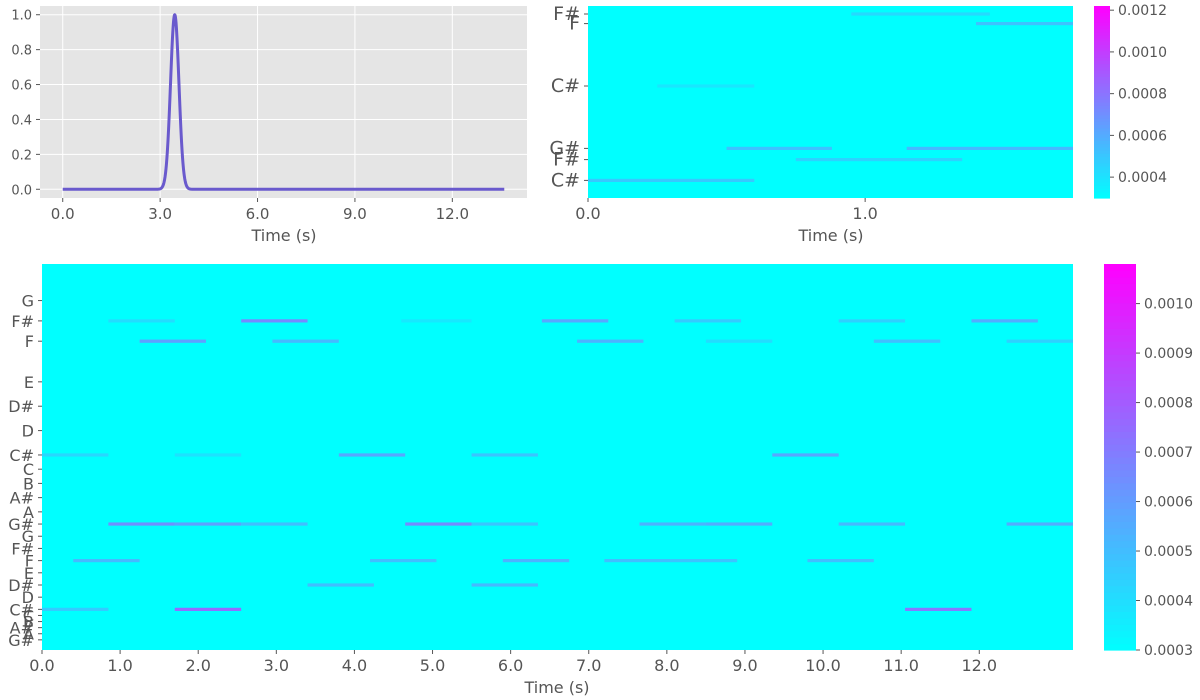  Describe the element at coordinates (28, 536) in the screenshot. I see `y-tick-label: G` at that location.